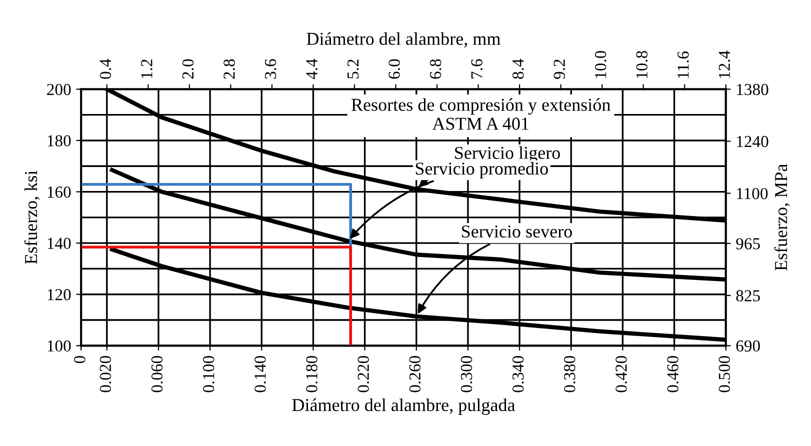  Describe the element at coordinates (560, 69) in the screenshot. I see `x2-tick-label: 9.2` at that location.